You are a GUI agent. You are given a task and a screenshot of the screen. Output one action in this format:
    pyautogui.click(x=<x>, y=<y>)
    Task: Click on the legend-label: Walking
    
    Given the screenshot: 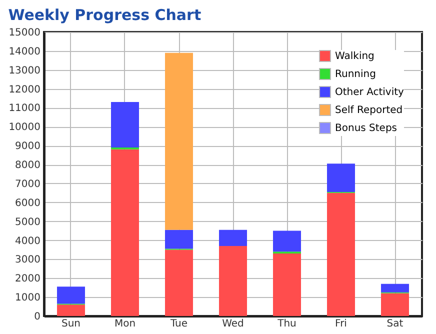 What is the action you would take?
    pyautogui.click(x=354, y=56)
    